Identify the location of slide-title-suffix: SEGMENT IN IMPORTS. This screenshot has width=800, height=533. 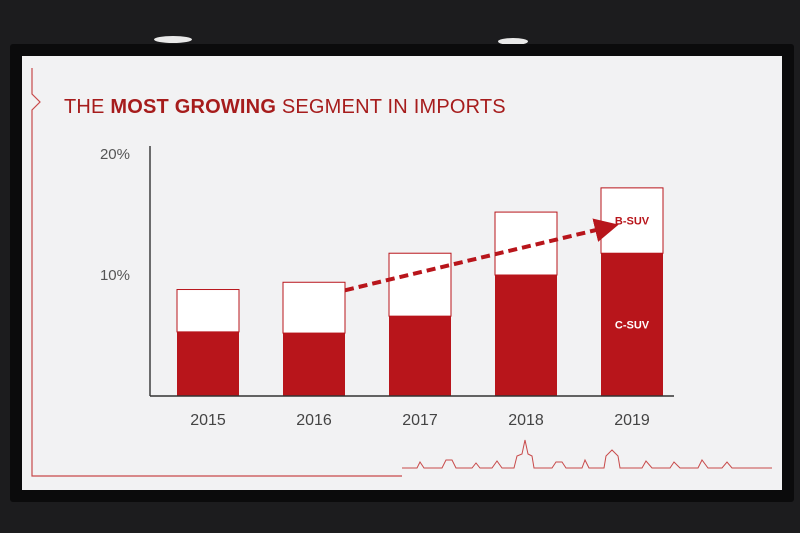
(391, 107).